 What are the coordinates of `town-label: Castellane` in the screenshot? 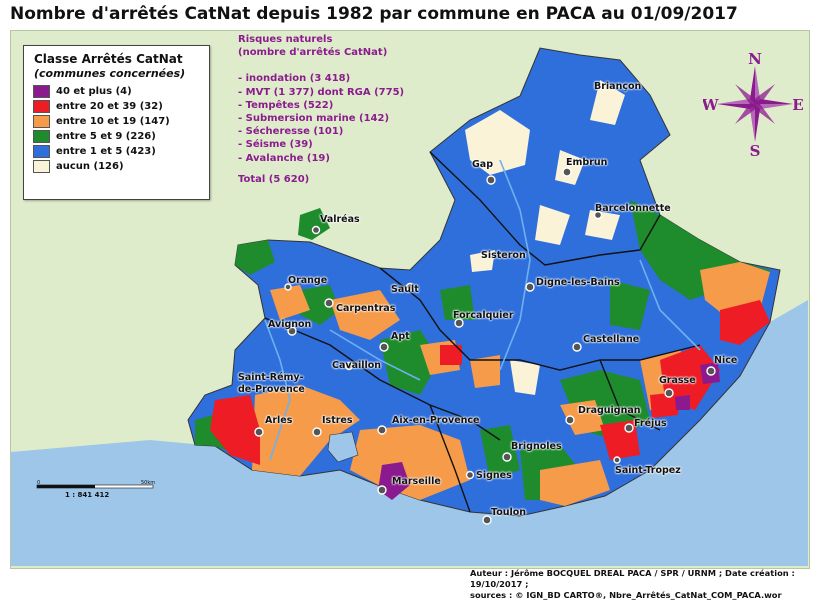 It's located at (611, 339).